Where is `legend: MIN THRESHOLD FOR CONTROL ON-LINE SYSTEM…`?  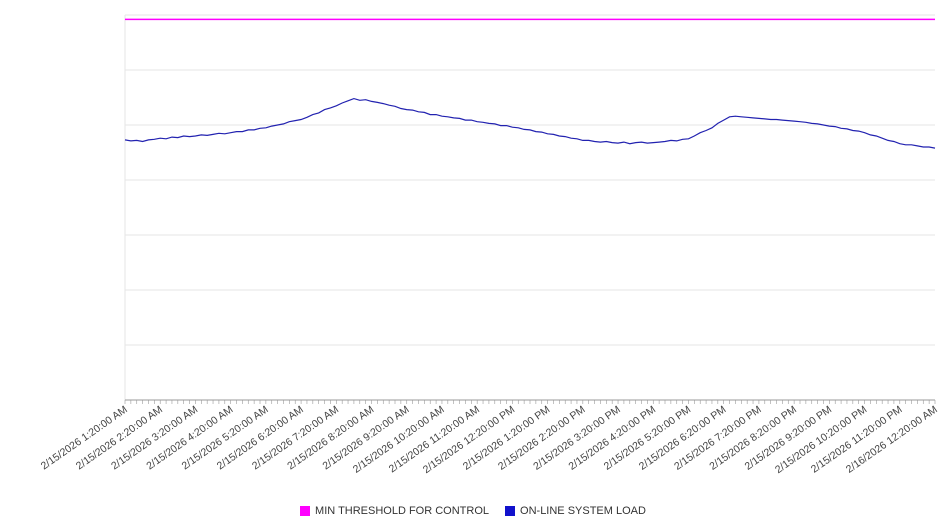
legend: MIN THRESHOLD FOR CONTROL ON-LINE SYSTEM… is located at coordinates (473, 511).